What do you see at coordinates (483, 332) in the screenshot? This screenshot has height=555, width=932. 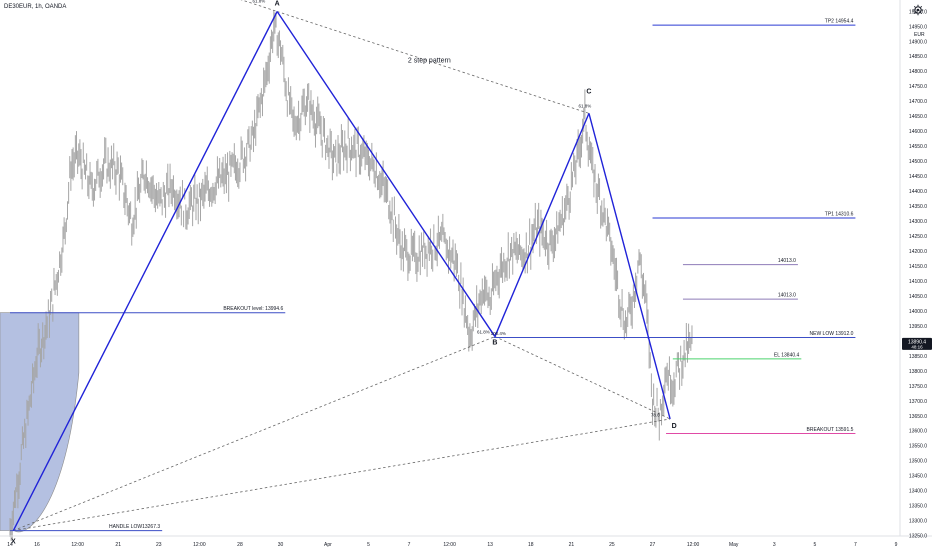 I see `ratio-label-2: 61.8%` at bounding box center [483, 332].